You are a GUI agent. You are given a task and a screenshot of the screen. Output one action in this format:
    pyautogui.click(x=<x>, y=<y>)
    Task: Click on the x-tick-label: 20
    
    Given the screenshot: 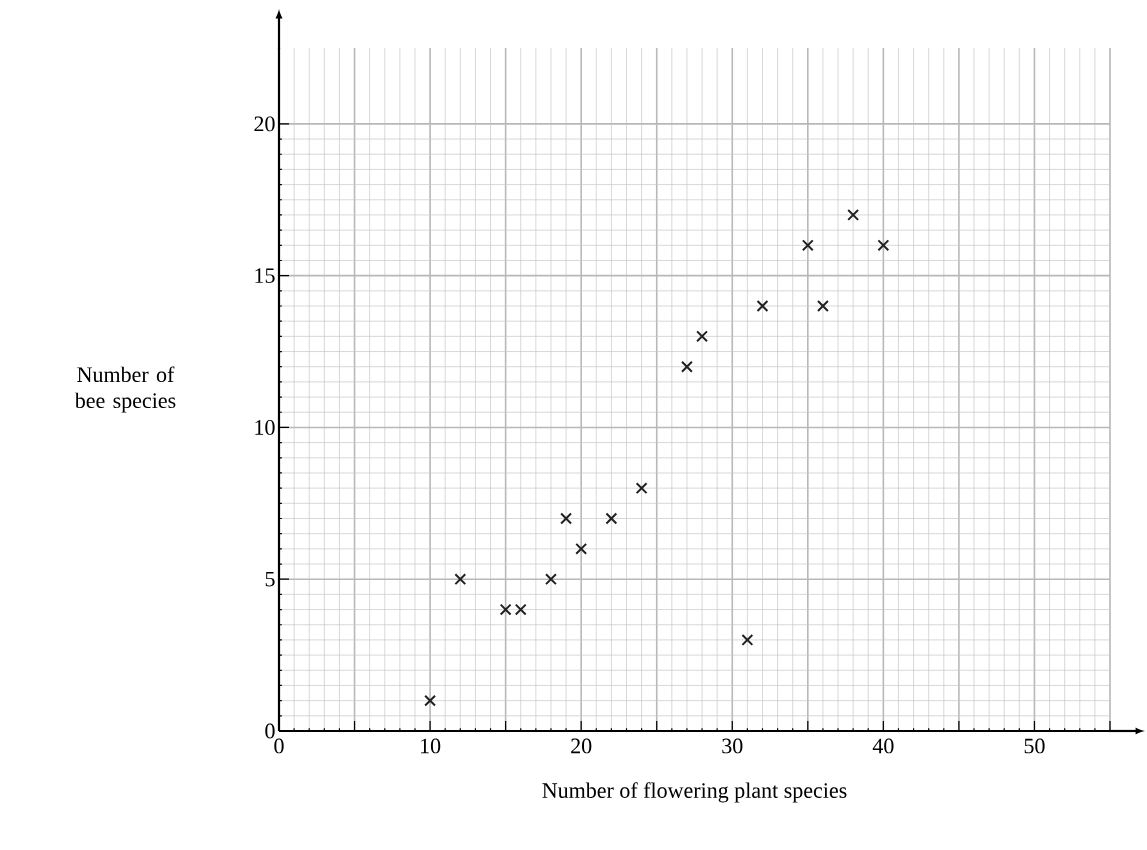 What is the action you would take?
    pyautogui.click(x=581, y=746)
    